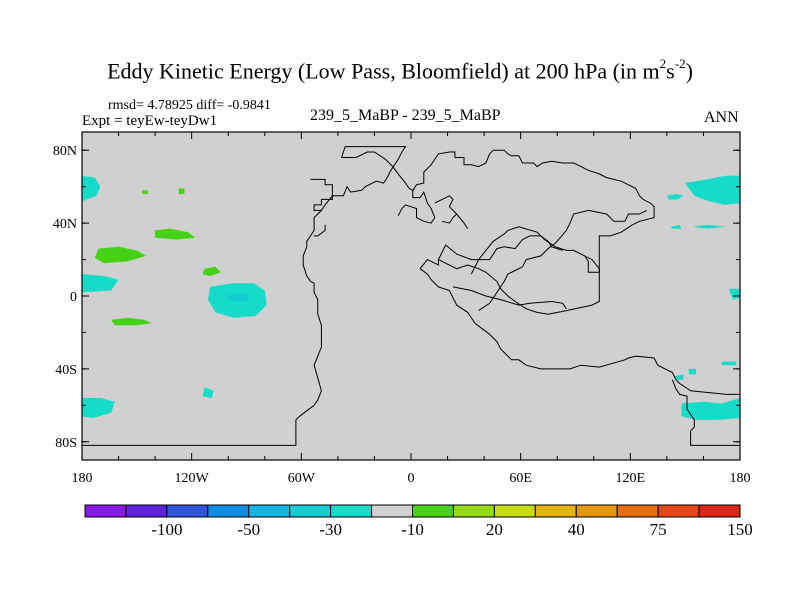  What do you see at coordinates (416, 207) in the screenshot?
I see `coastline-scandinavia` at bounding box center [416, 207].